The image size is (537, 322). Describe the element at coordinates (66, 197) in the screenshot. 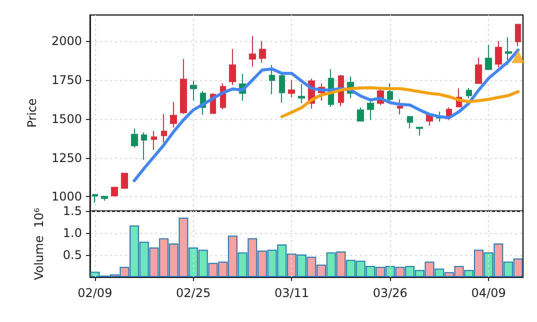

I see `y-tick-label: 1000` at that location.